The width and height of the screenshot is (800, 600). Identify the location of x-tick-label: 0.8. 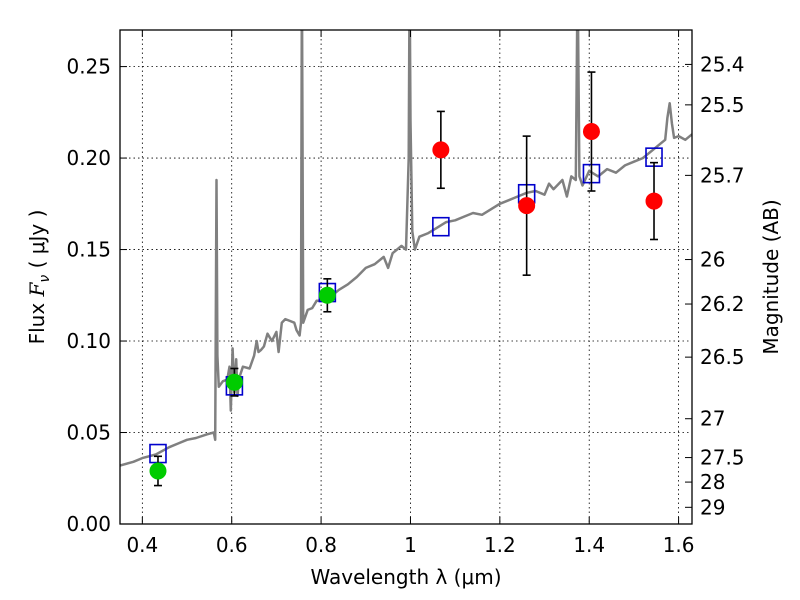
(321, 545).